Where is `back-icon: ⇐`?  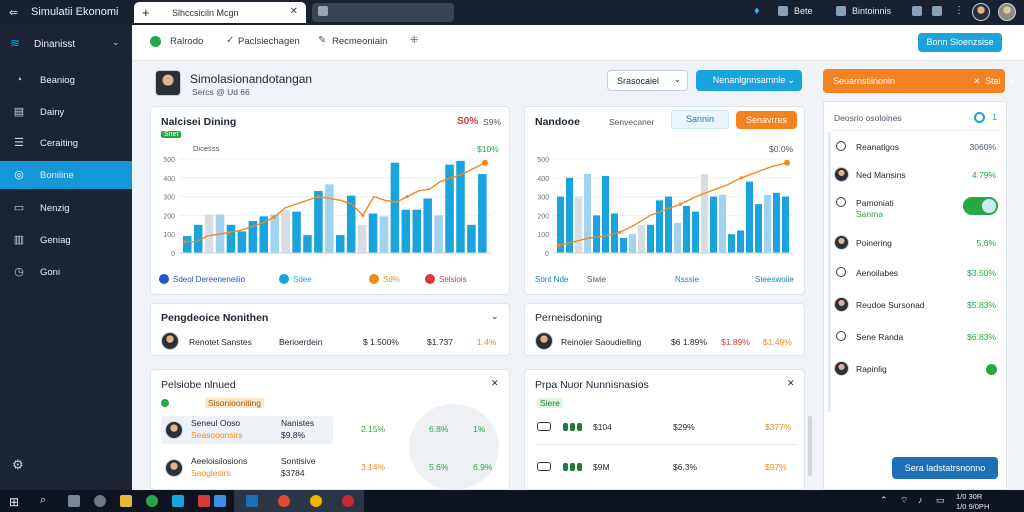 back-icon: ⇐ is located at coordinates (14, 13).